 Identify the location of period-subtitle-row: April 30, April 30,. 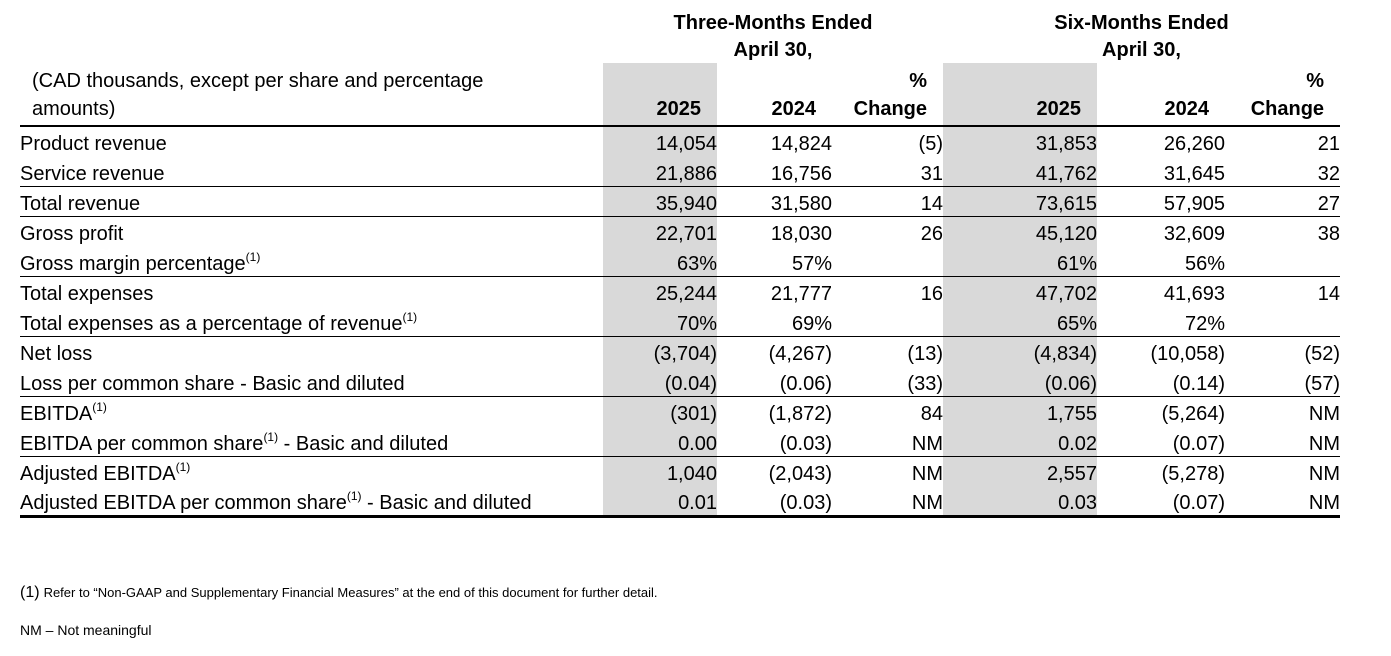
(680, 50).